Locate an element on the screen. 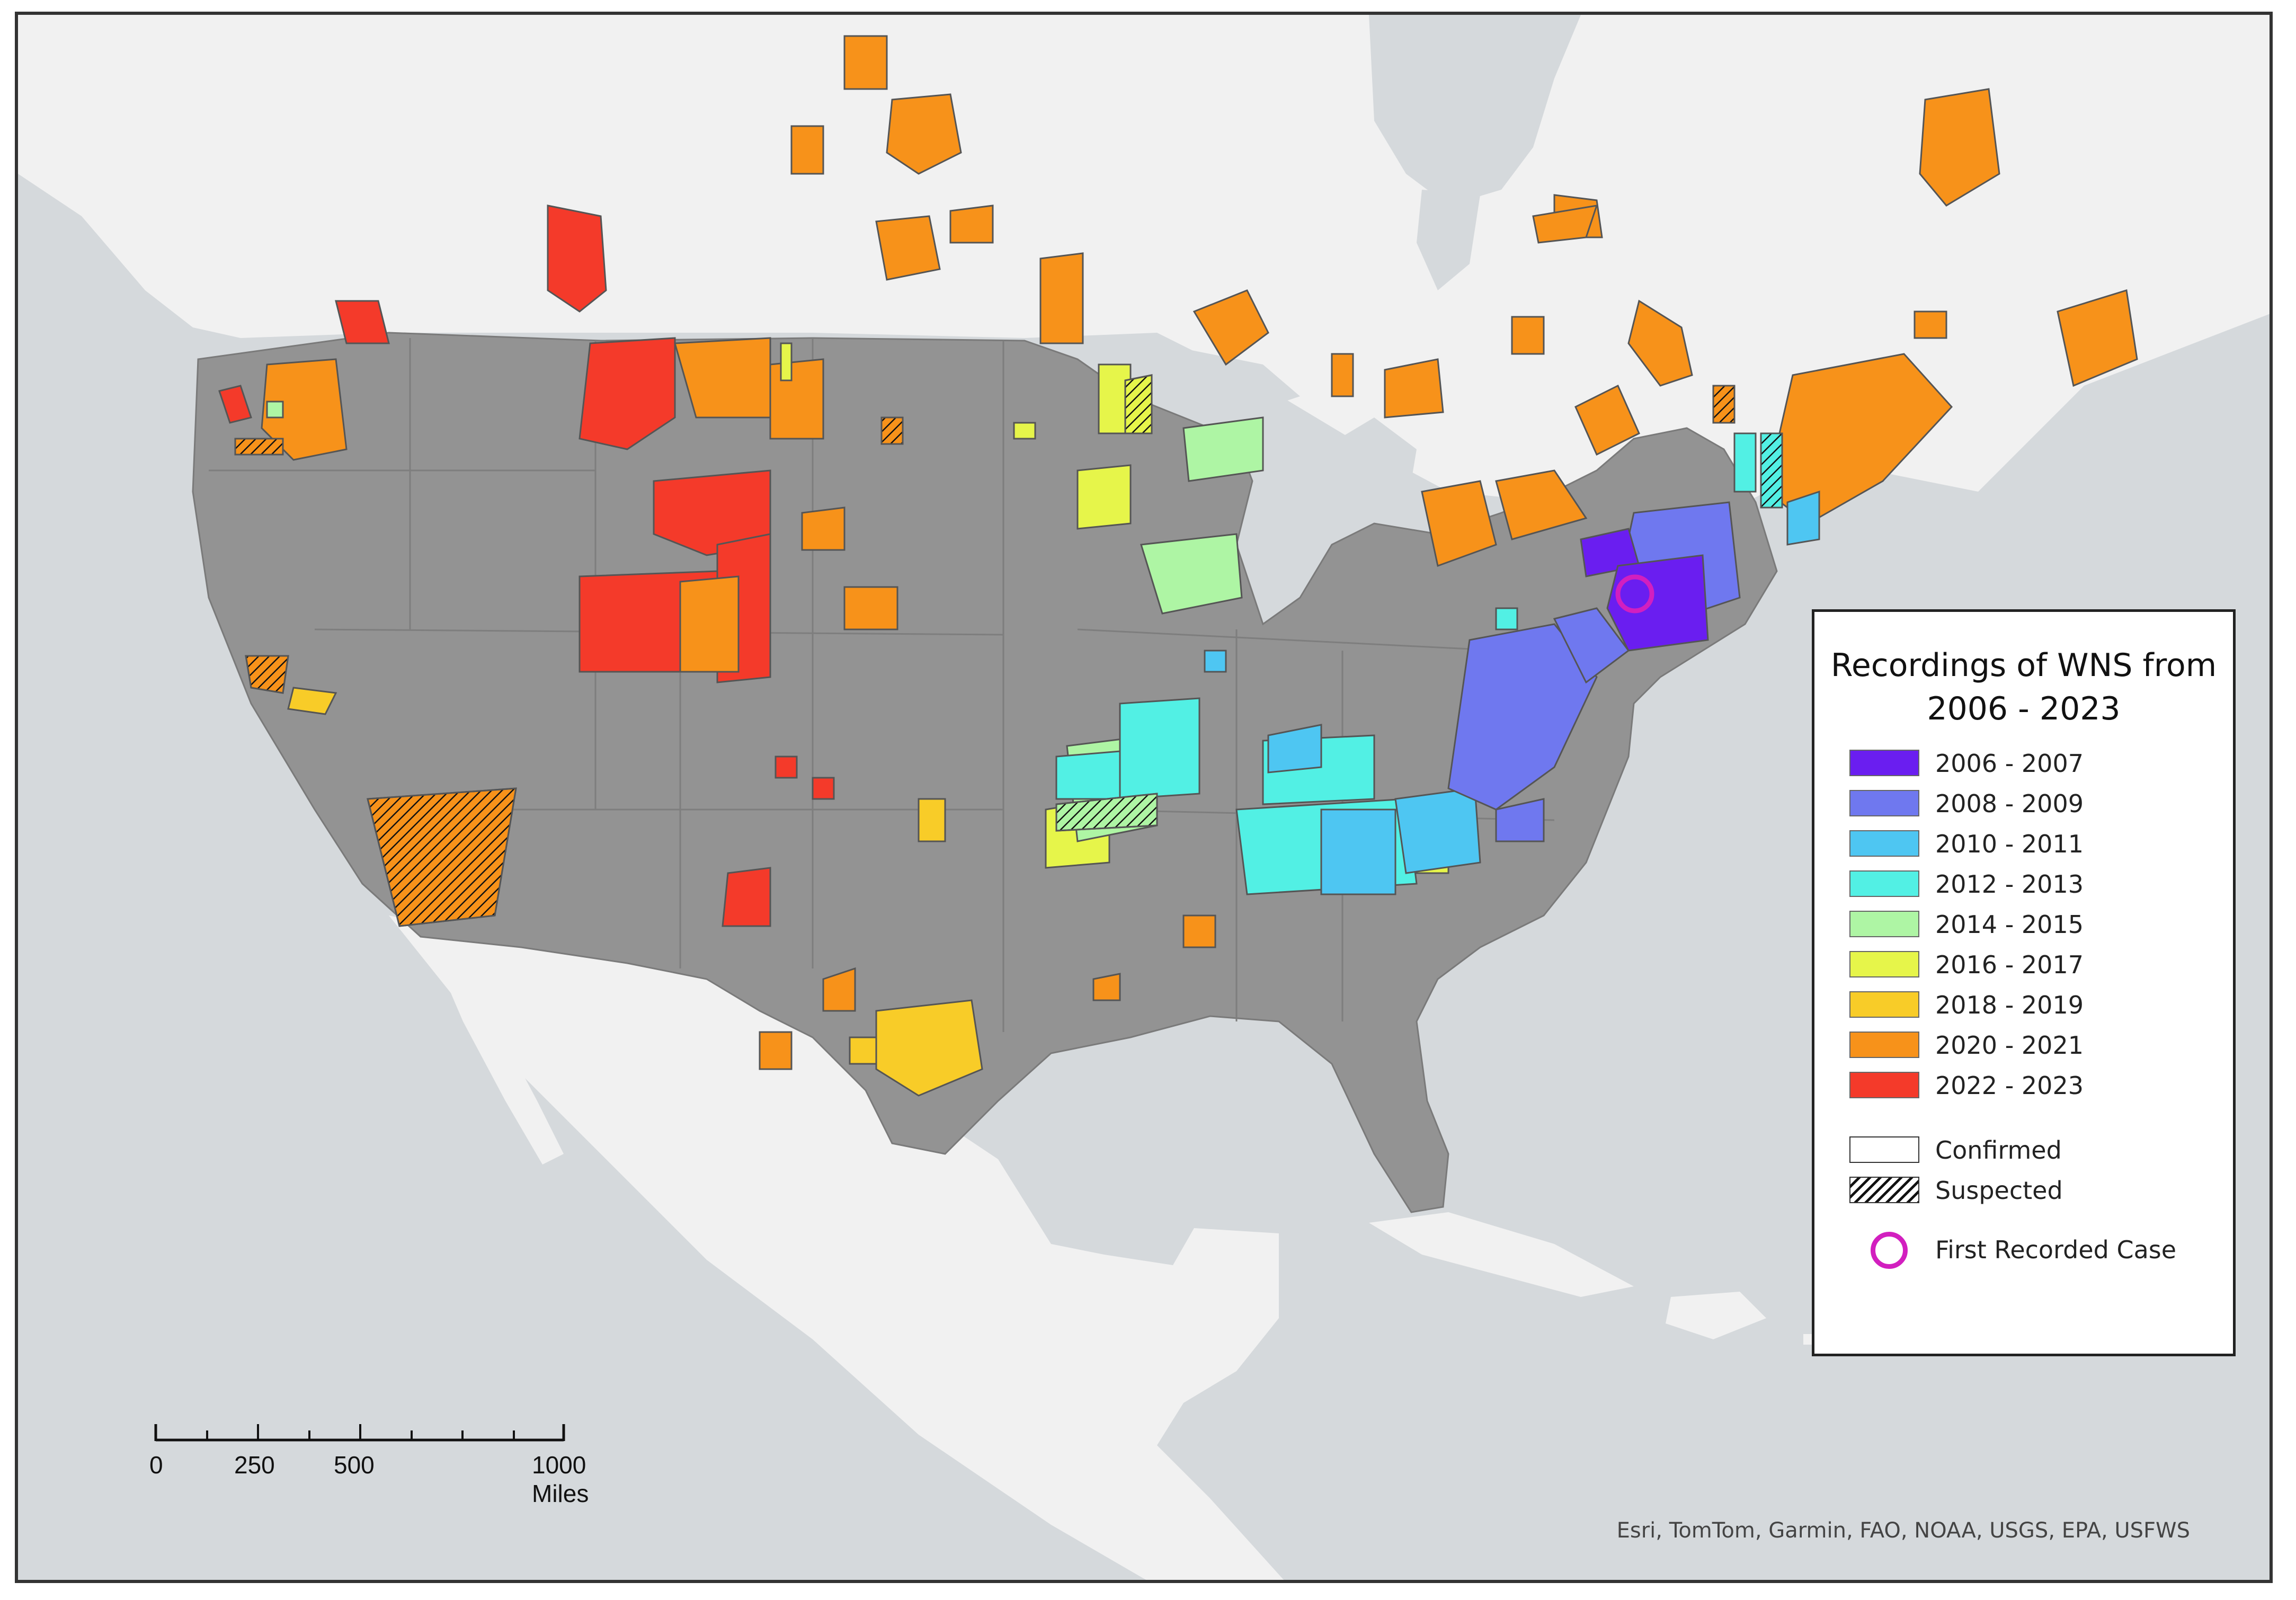  legend-title: Recordings of WNS from 2006 - 2023 is located at coordinates (2024, 687).